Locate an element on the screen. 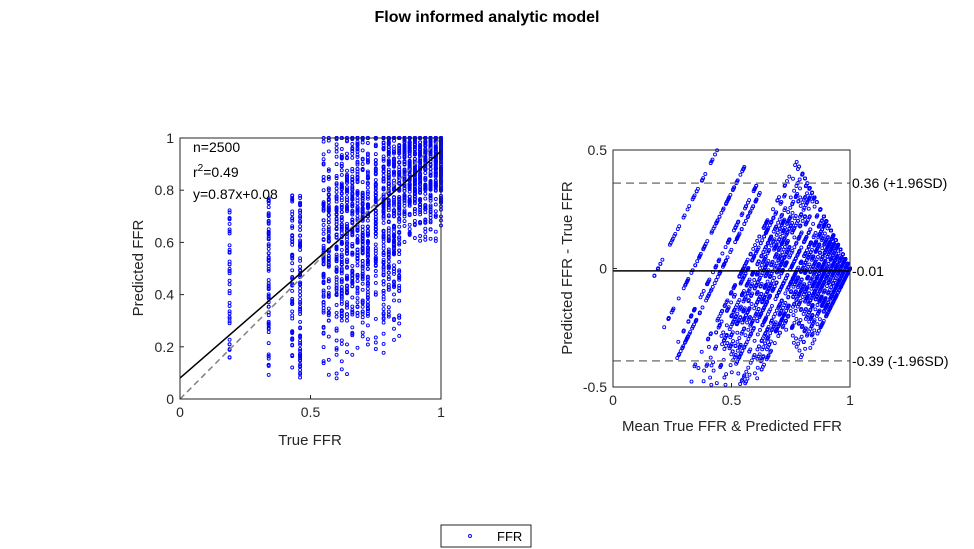  correlation-x-tick-label: 0.5 is located at coordinates (311, 412).